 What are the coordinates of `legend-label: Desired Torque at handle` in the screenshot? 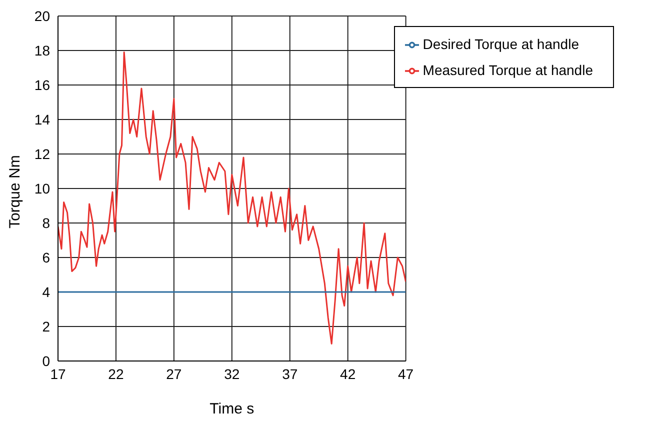 It's located at (500, 44).